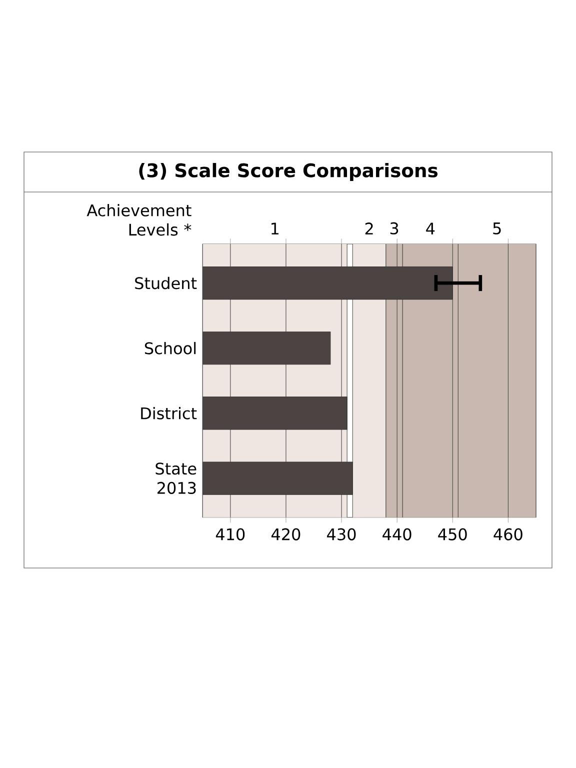  What do you see at coordinates (176, 478) in the screenshot?
I see `y-tick-label: State 2013` at bounding box center [176, 478].